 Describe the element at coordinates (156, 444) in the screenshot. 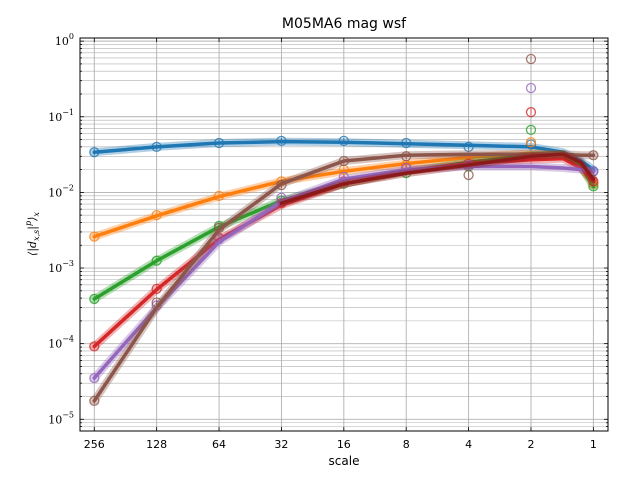

I see `x-tick-label: 128` at that location.